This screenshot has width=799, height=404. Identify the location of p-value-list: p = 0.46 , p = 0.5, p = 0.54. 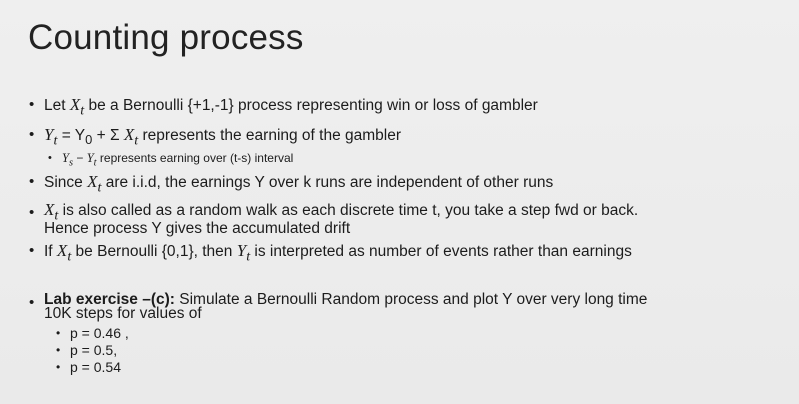
(408, 350).